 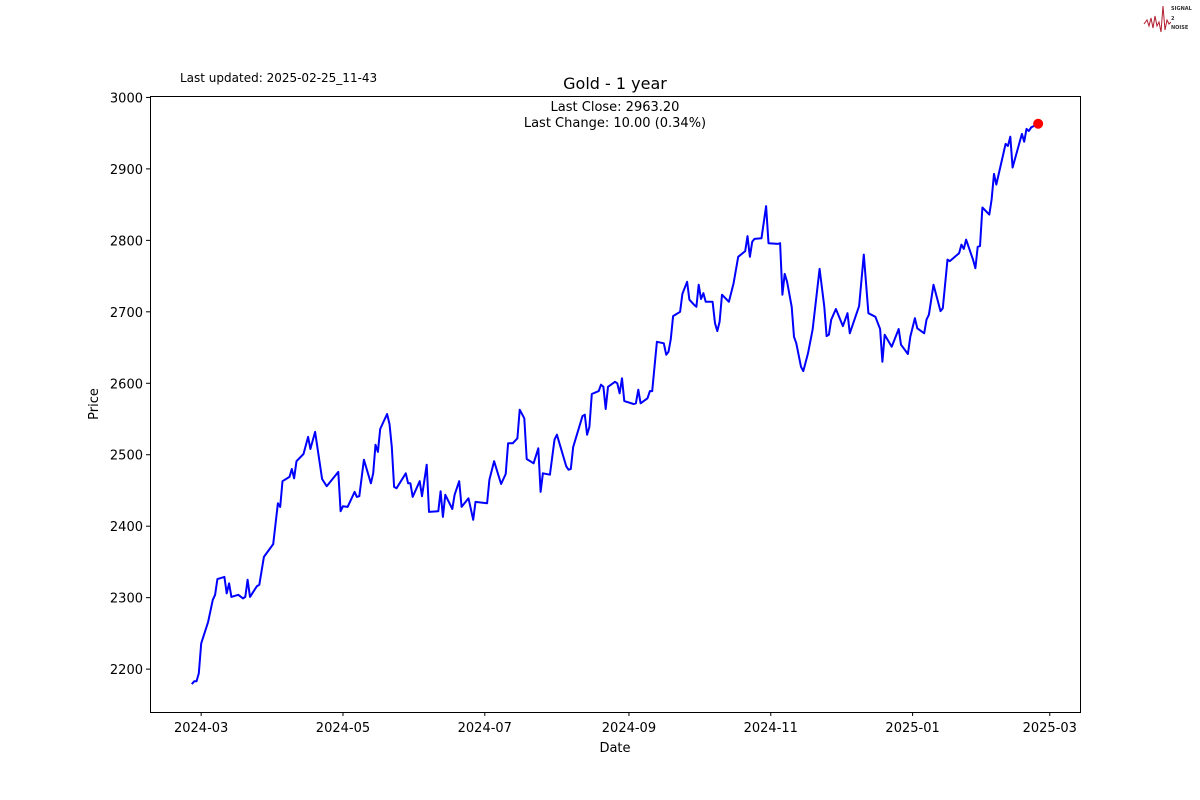 I want to click on y-tick-label: 2500, so click(x=126, y=456).